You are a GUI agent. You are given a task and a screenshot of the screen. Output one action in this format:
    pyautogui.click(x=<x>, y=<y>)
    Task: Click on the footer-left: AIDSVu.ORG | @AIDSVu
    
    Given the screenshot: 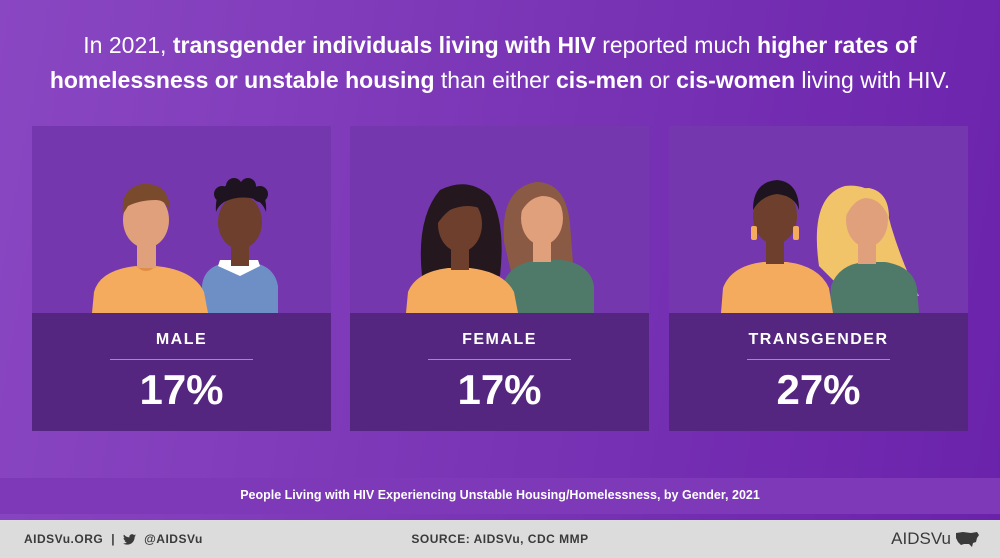 What is the action you would take?
    pyautogui.click(x=113, y=539)
    